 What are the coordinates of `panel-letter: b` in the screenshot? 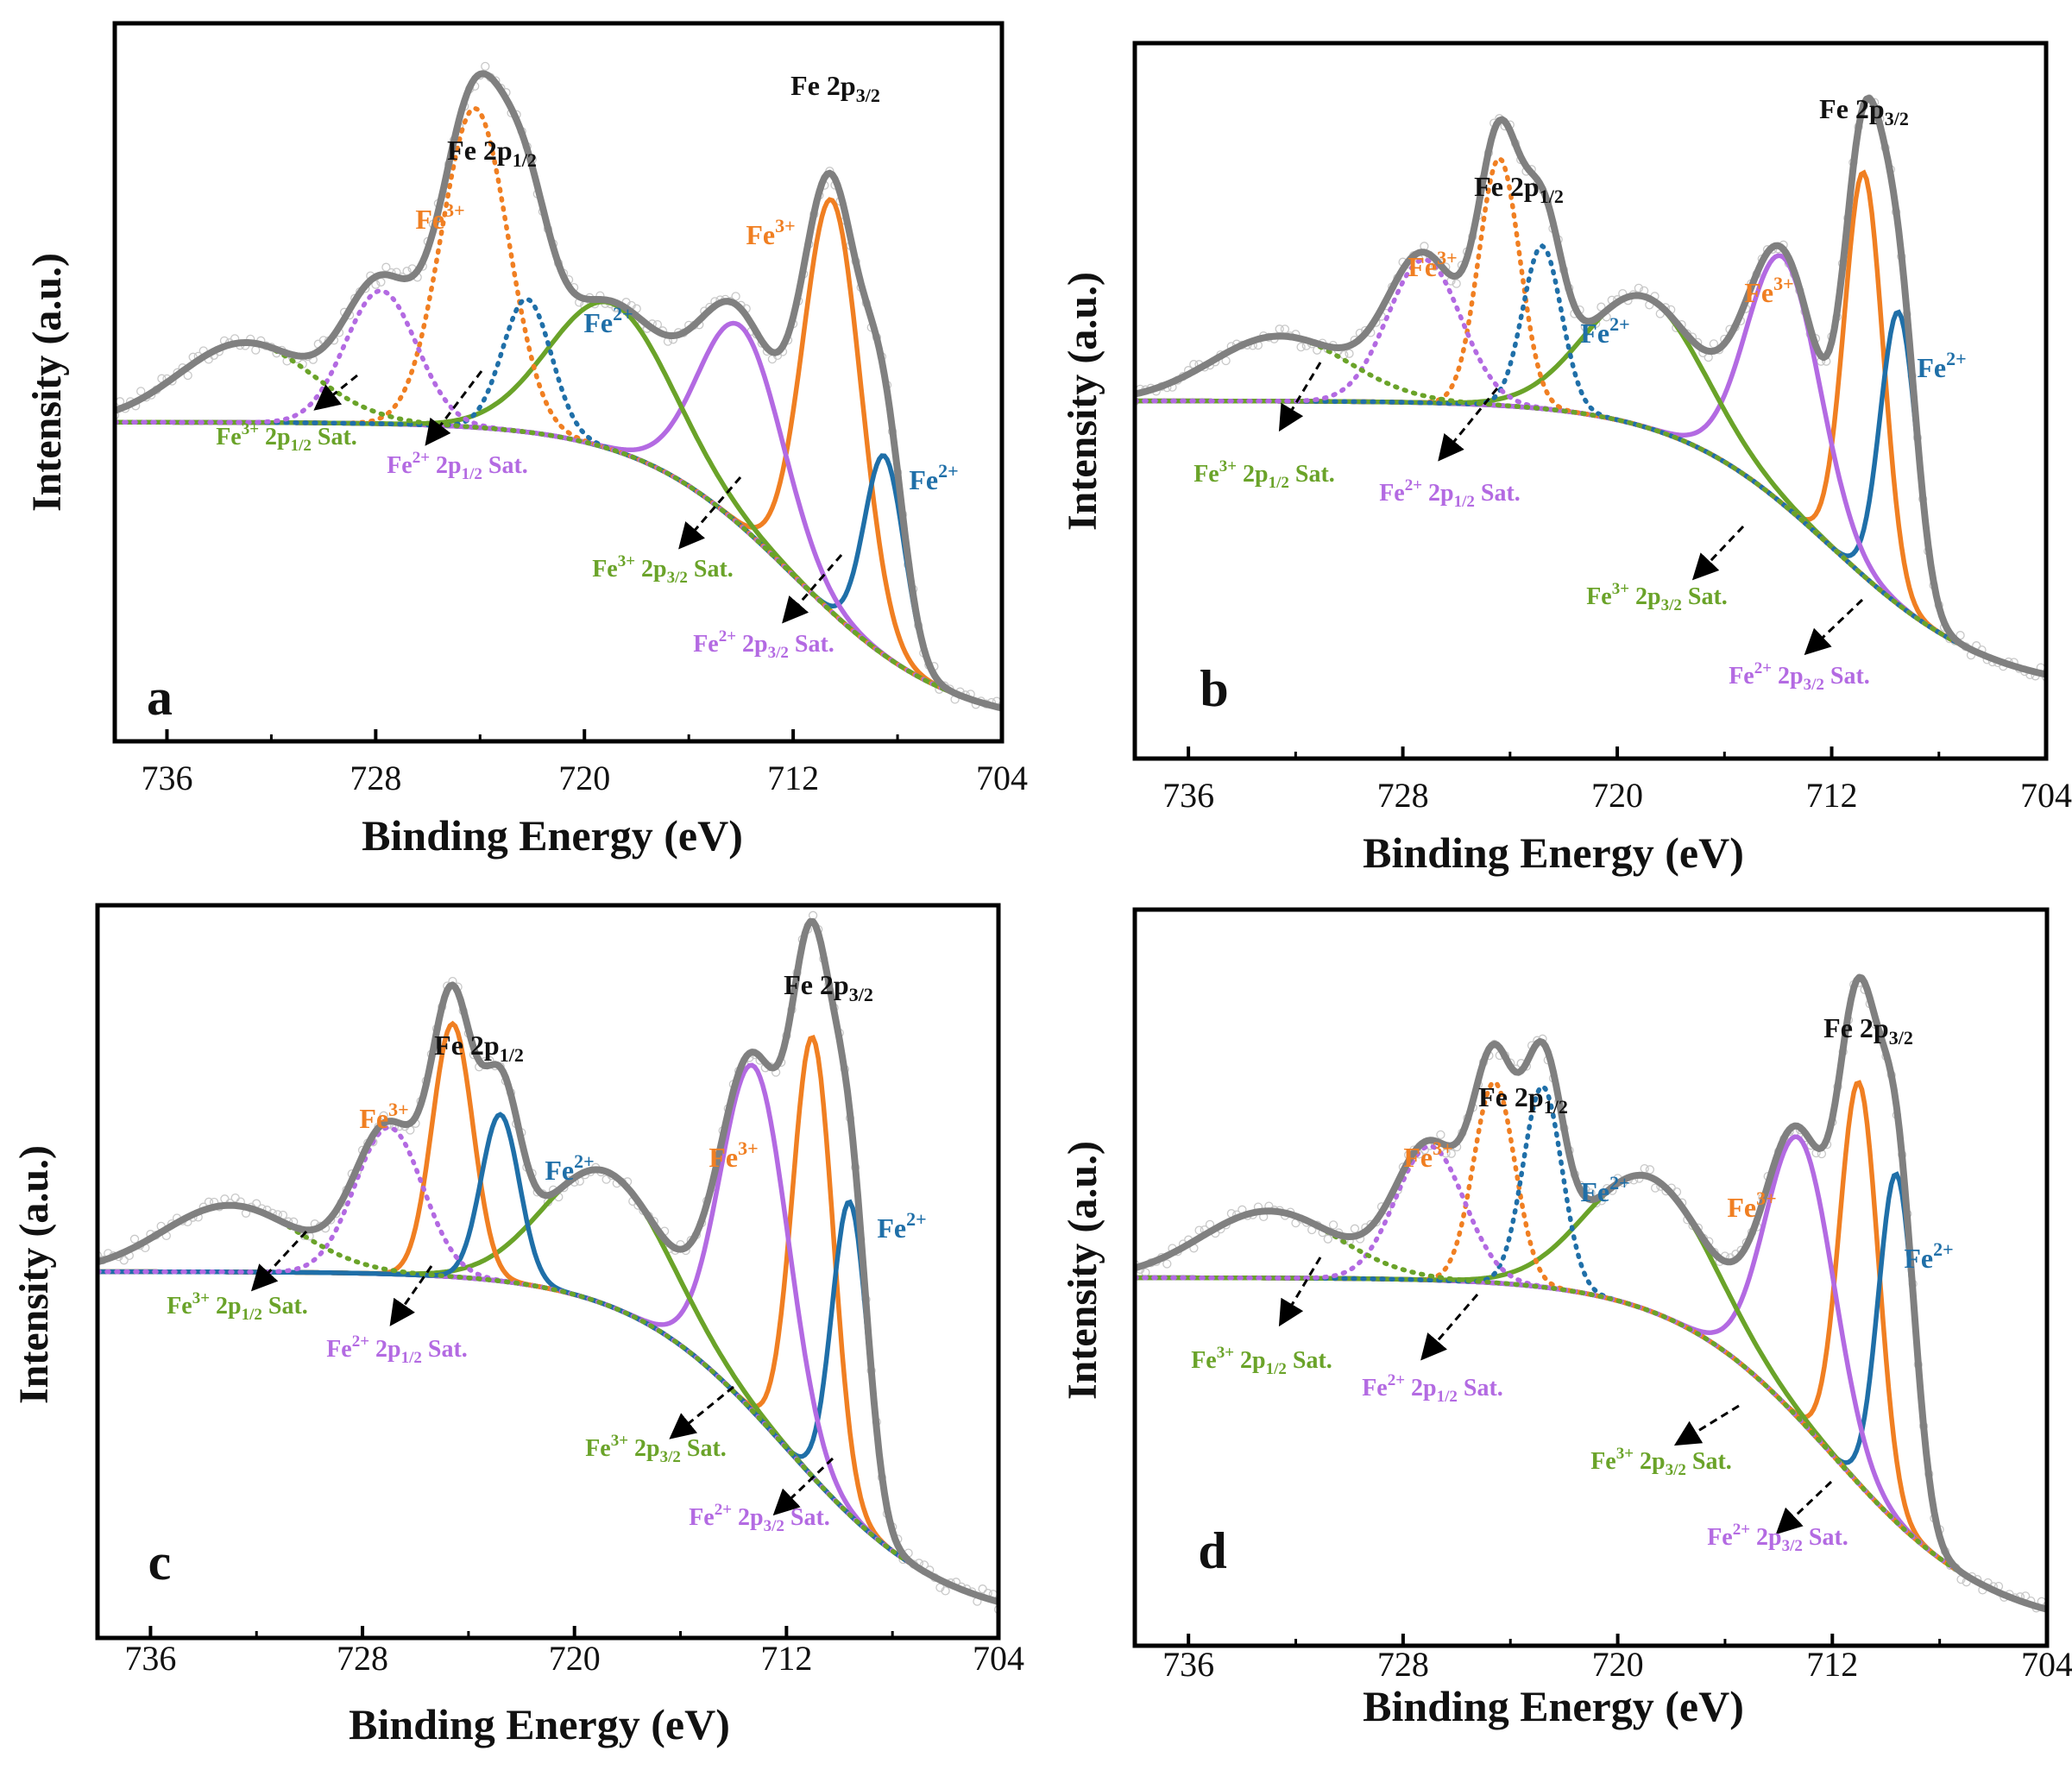 It's located at (1214, 688).